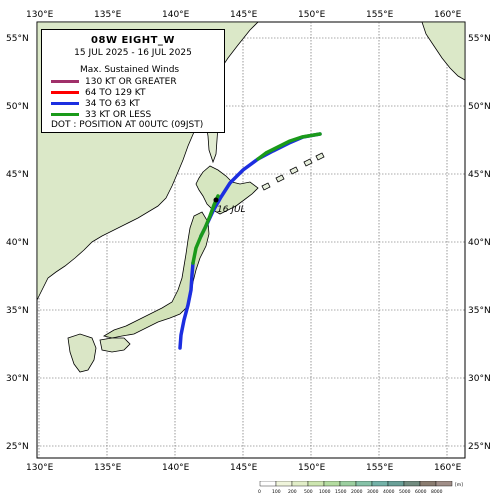  Describe the element at coordinates (341, 492) in the screenshot. I see `scale-tick: 1500` at that location.